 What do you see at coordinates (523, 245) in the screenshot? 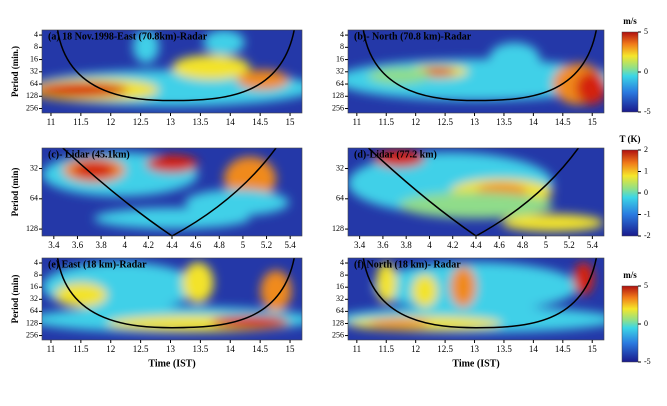
I see `x-tick-label: 4.8` at bounding box center [523, 245].